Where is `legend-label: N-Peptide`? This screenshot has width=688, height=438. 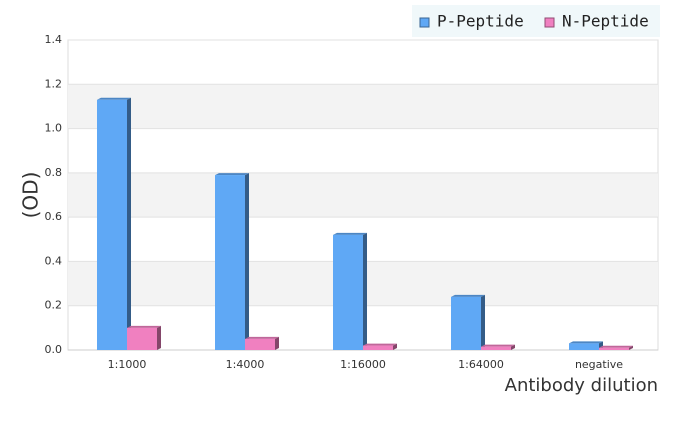 legend-label: N-Peptide is located at coordinates (605, 21).